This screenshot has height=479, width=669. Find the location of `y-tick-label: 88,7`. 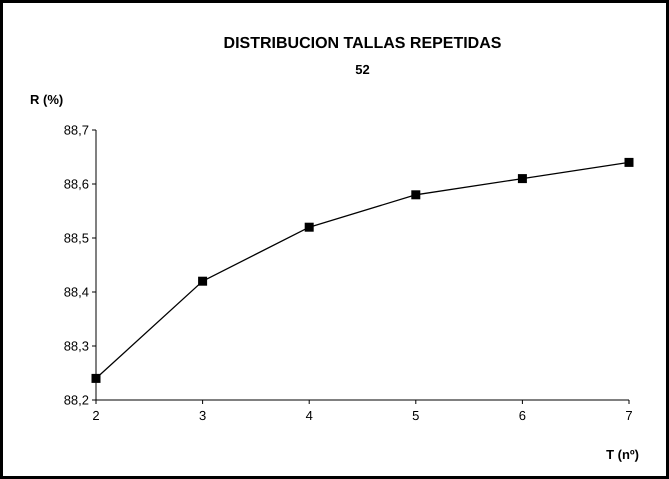

y-tick-label: 88,7 is located at coordinates (76, 130).